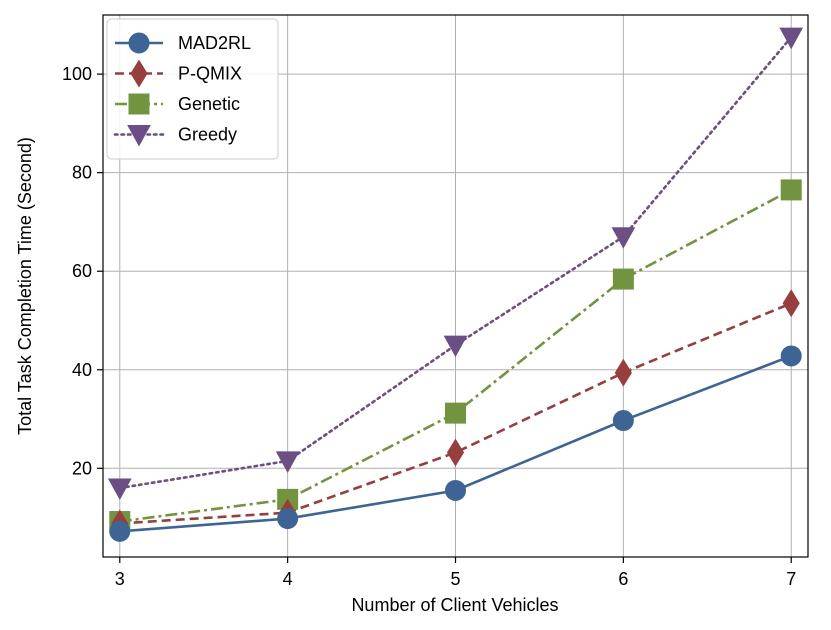  What do you see at coordinates (120, 579) in the screenshot?
I see `x-tick-label: 3` at bounding box center [120, 579].